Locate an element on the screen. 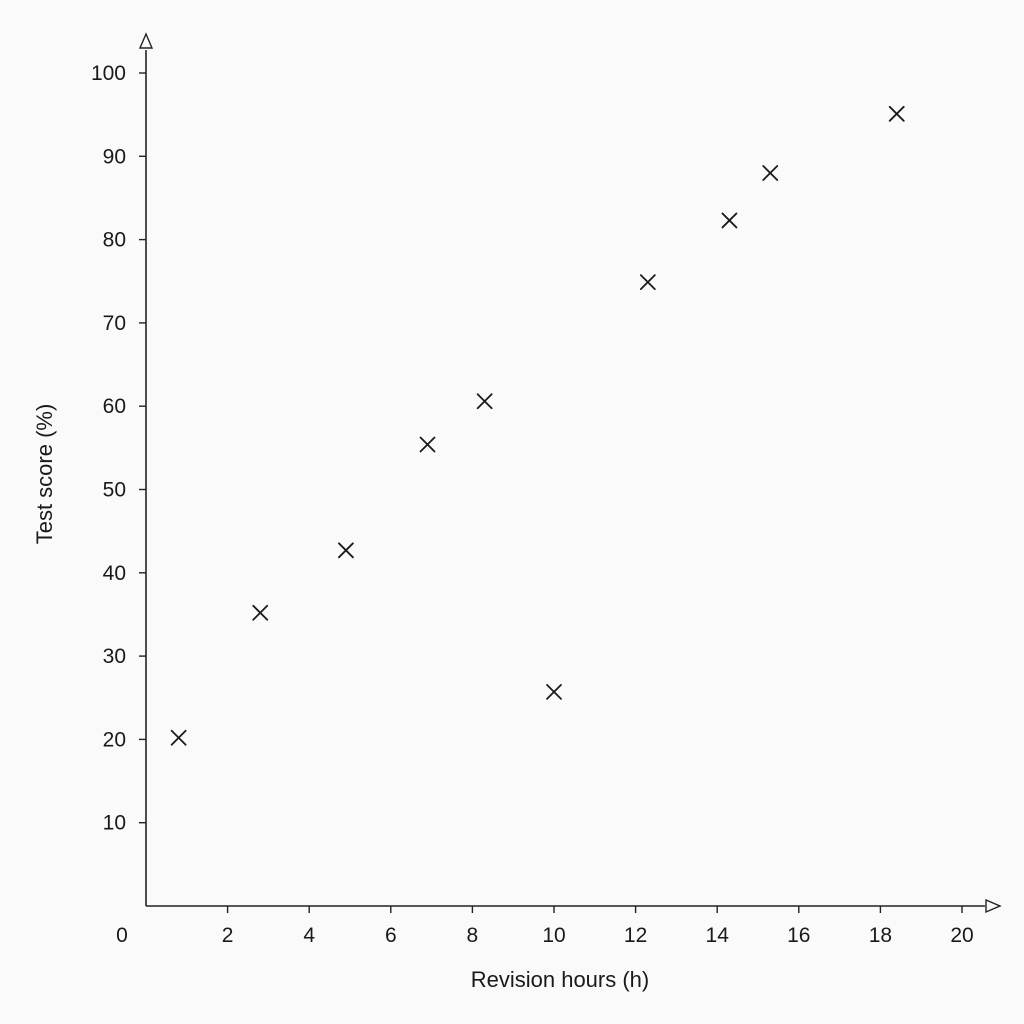  y-tick-label: 30 is located at coordinates (114, 656).